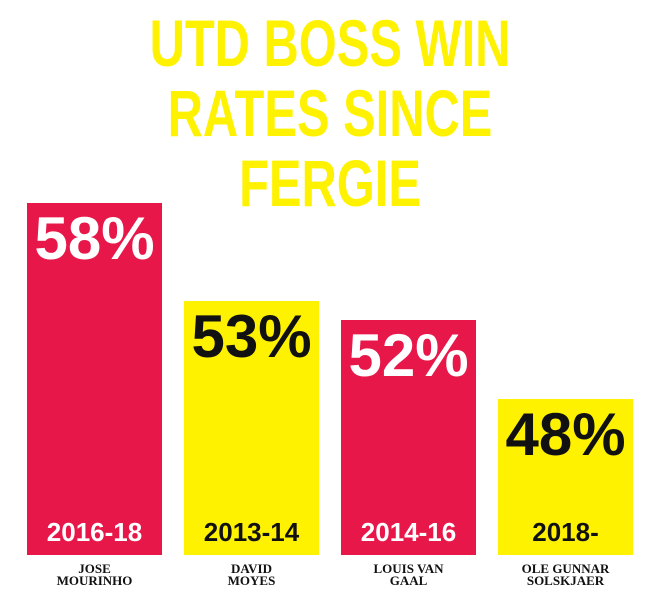  What do you see at coordinates (565, 574) in the screenshot?
I see `x-tick-label: OLE GUNNAR SOLSKJAER` at bounding box center [565, 574].